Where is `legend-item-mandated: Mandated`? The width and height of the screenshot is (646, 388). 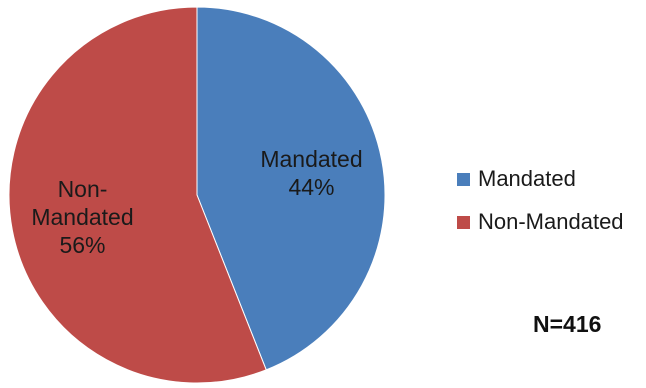 legend-item-mandated: Mandated is located at coordinates (540, 179).